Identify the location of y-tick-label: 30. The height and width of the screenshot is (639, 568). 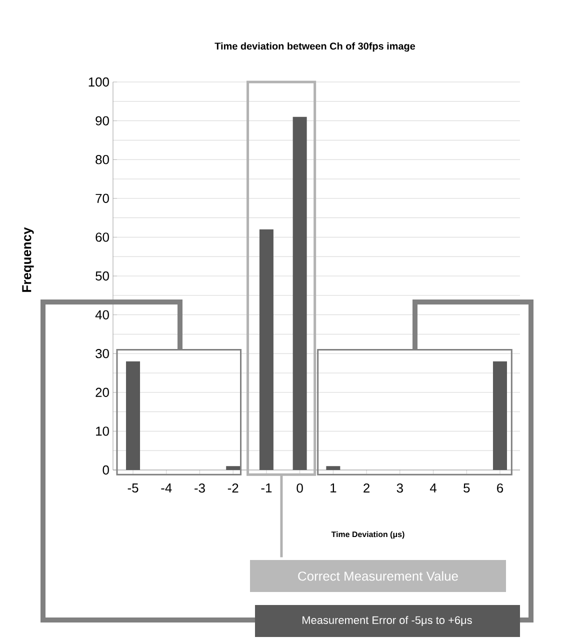
(102, 353).